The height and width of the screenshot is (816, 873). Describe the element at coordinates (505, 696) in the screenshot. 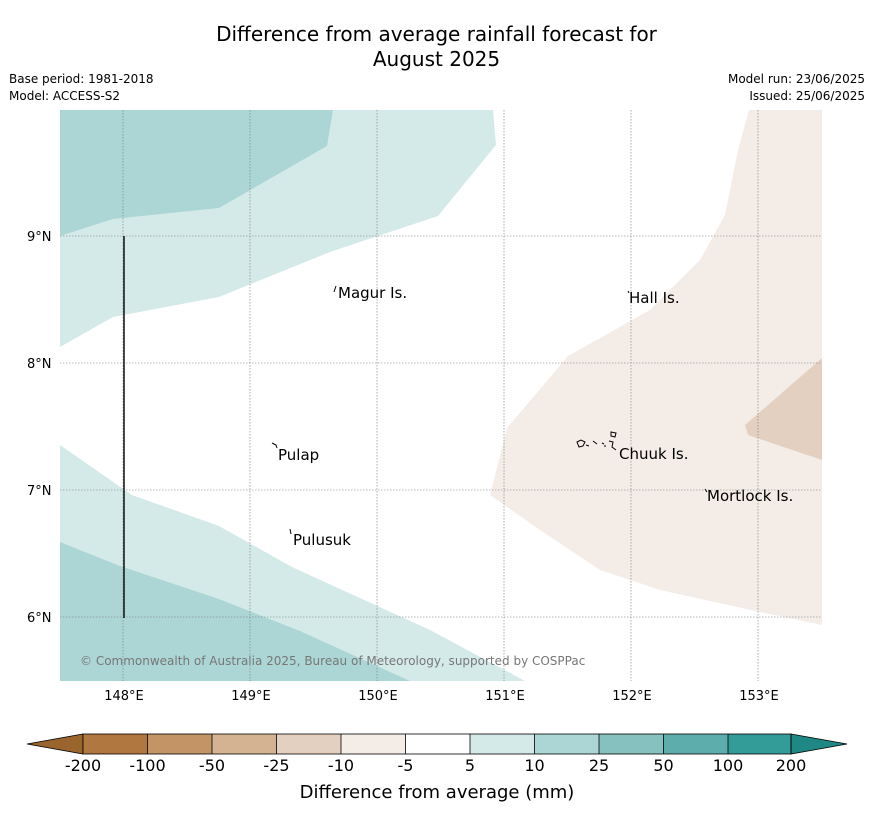

I see `lon-label-151e: 151°E` at that location.